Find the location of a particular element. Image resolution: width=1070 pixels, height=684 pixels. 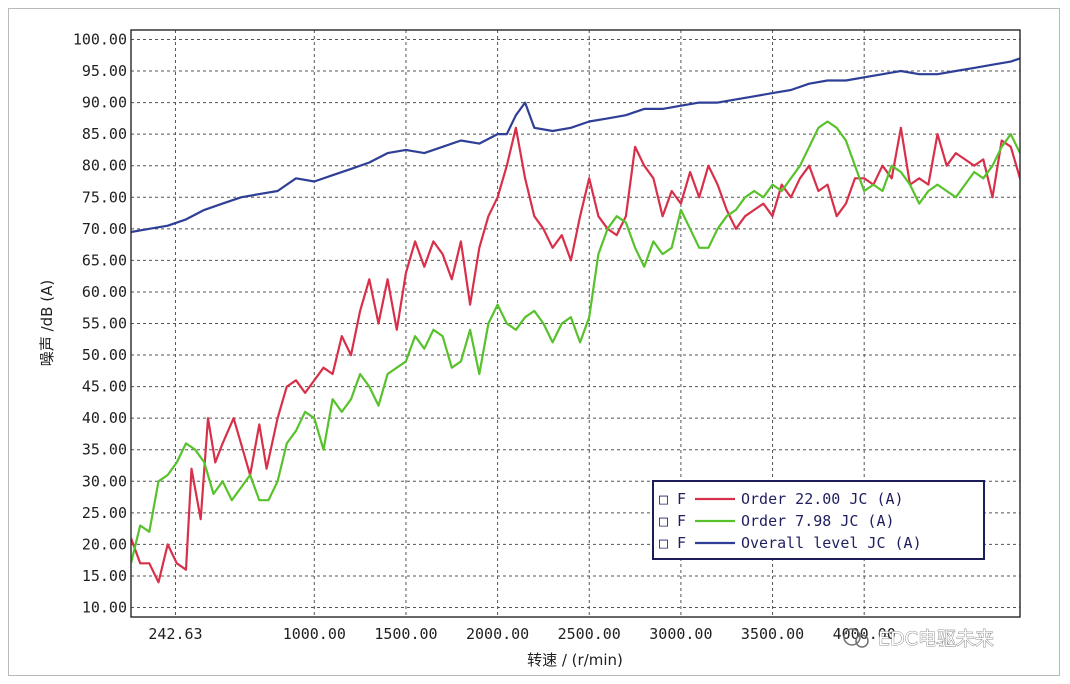

y-axis-label: 噪声 /dB (A) is located at coordinates (47, 323).